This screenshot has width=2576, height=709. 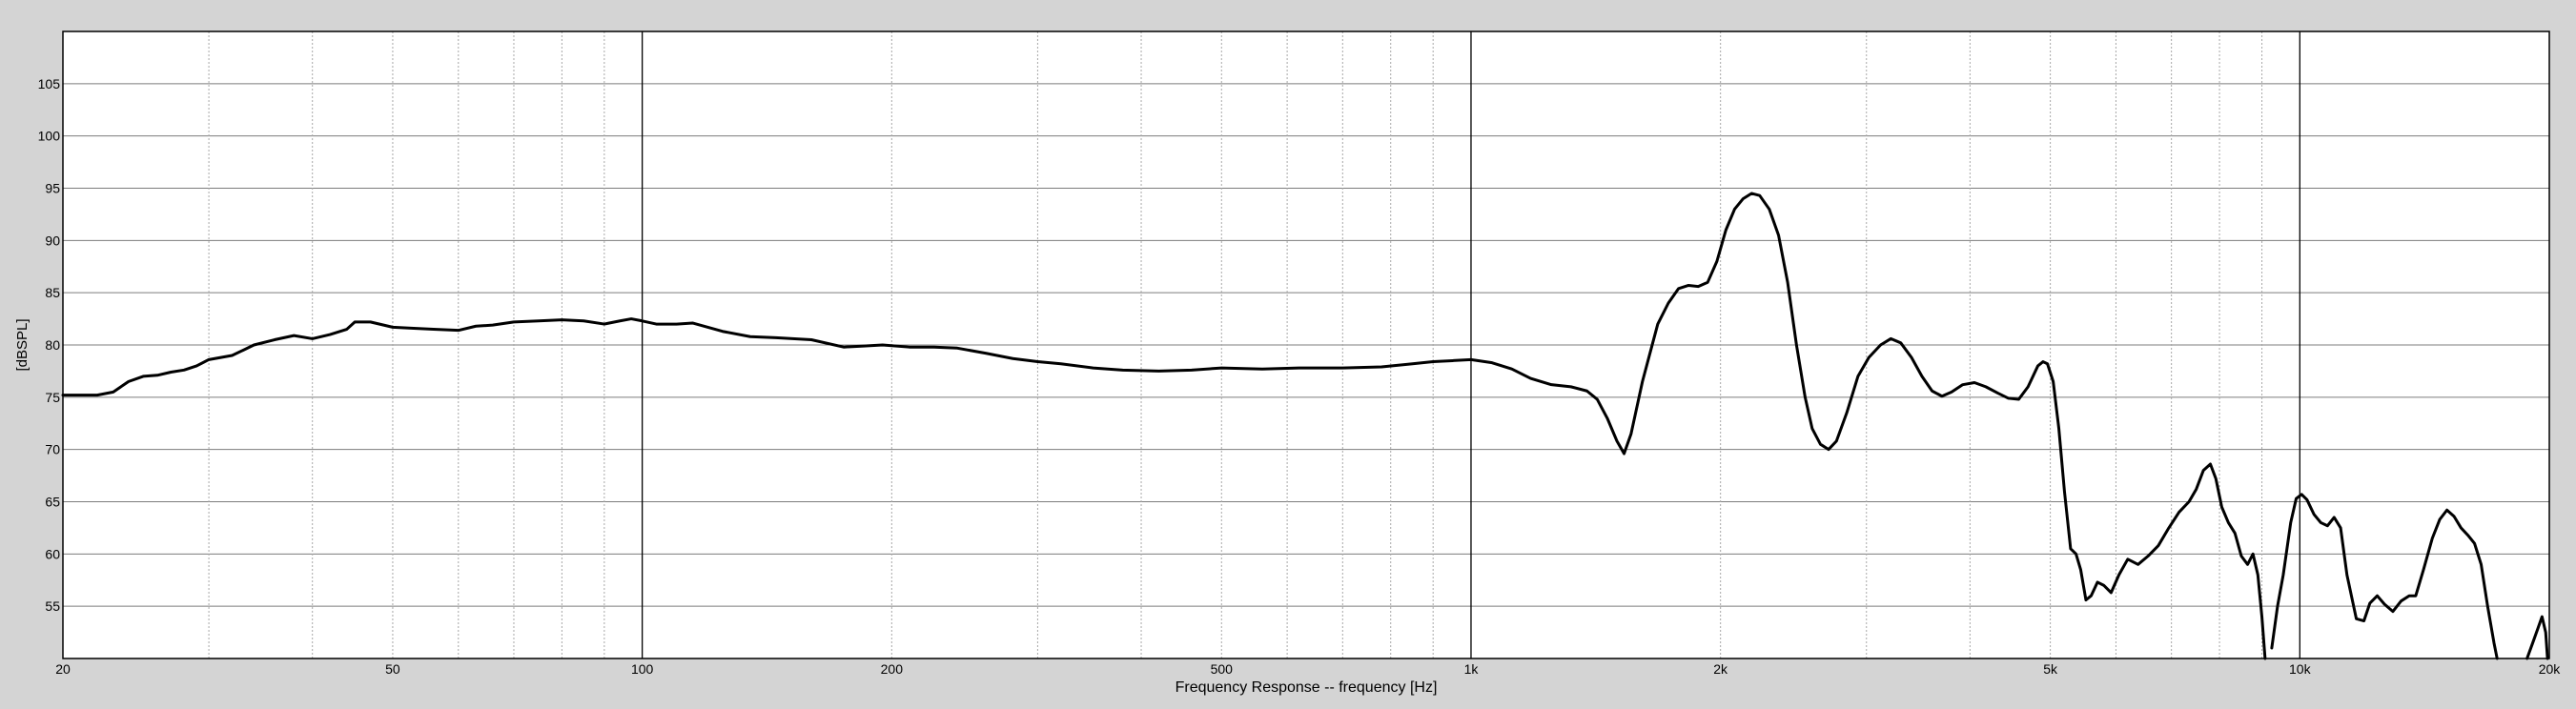 I want to click on y-tick-label: 80, so click(x=52, y=345).